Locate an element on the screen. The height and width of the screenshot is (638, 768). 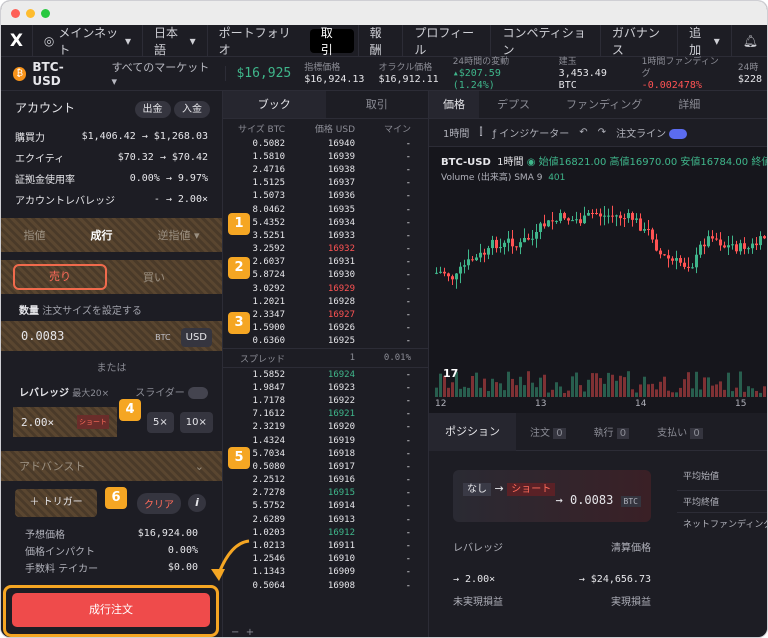
tab-orders: 注文 0 is located at coordinates (548, 431).